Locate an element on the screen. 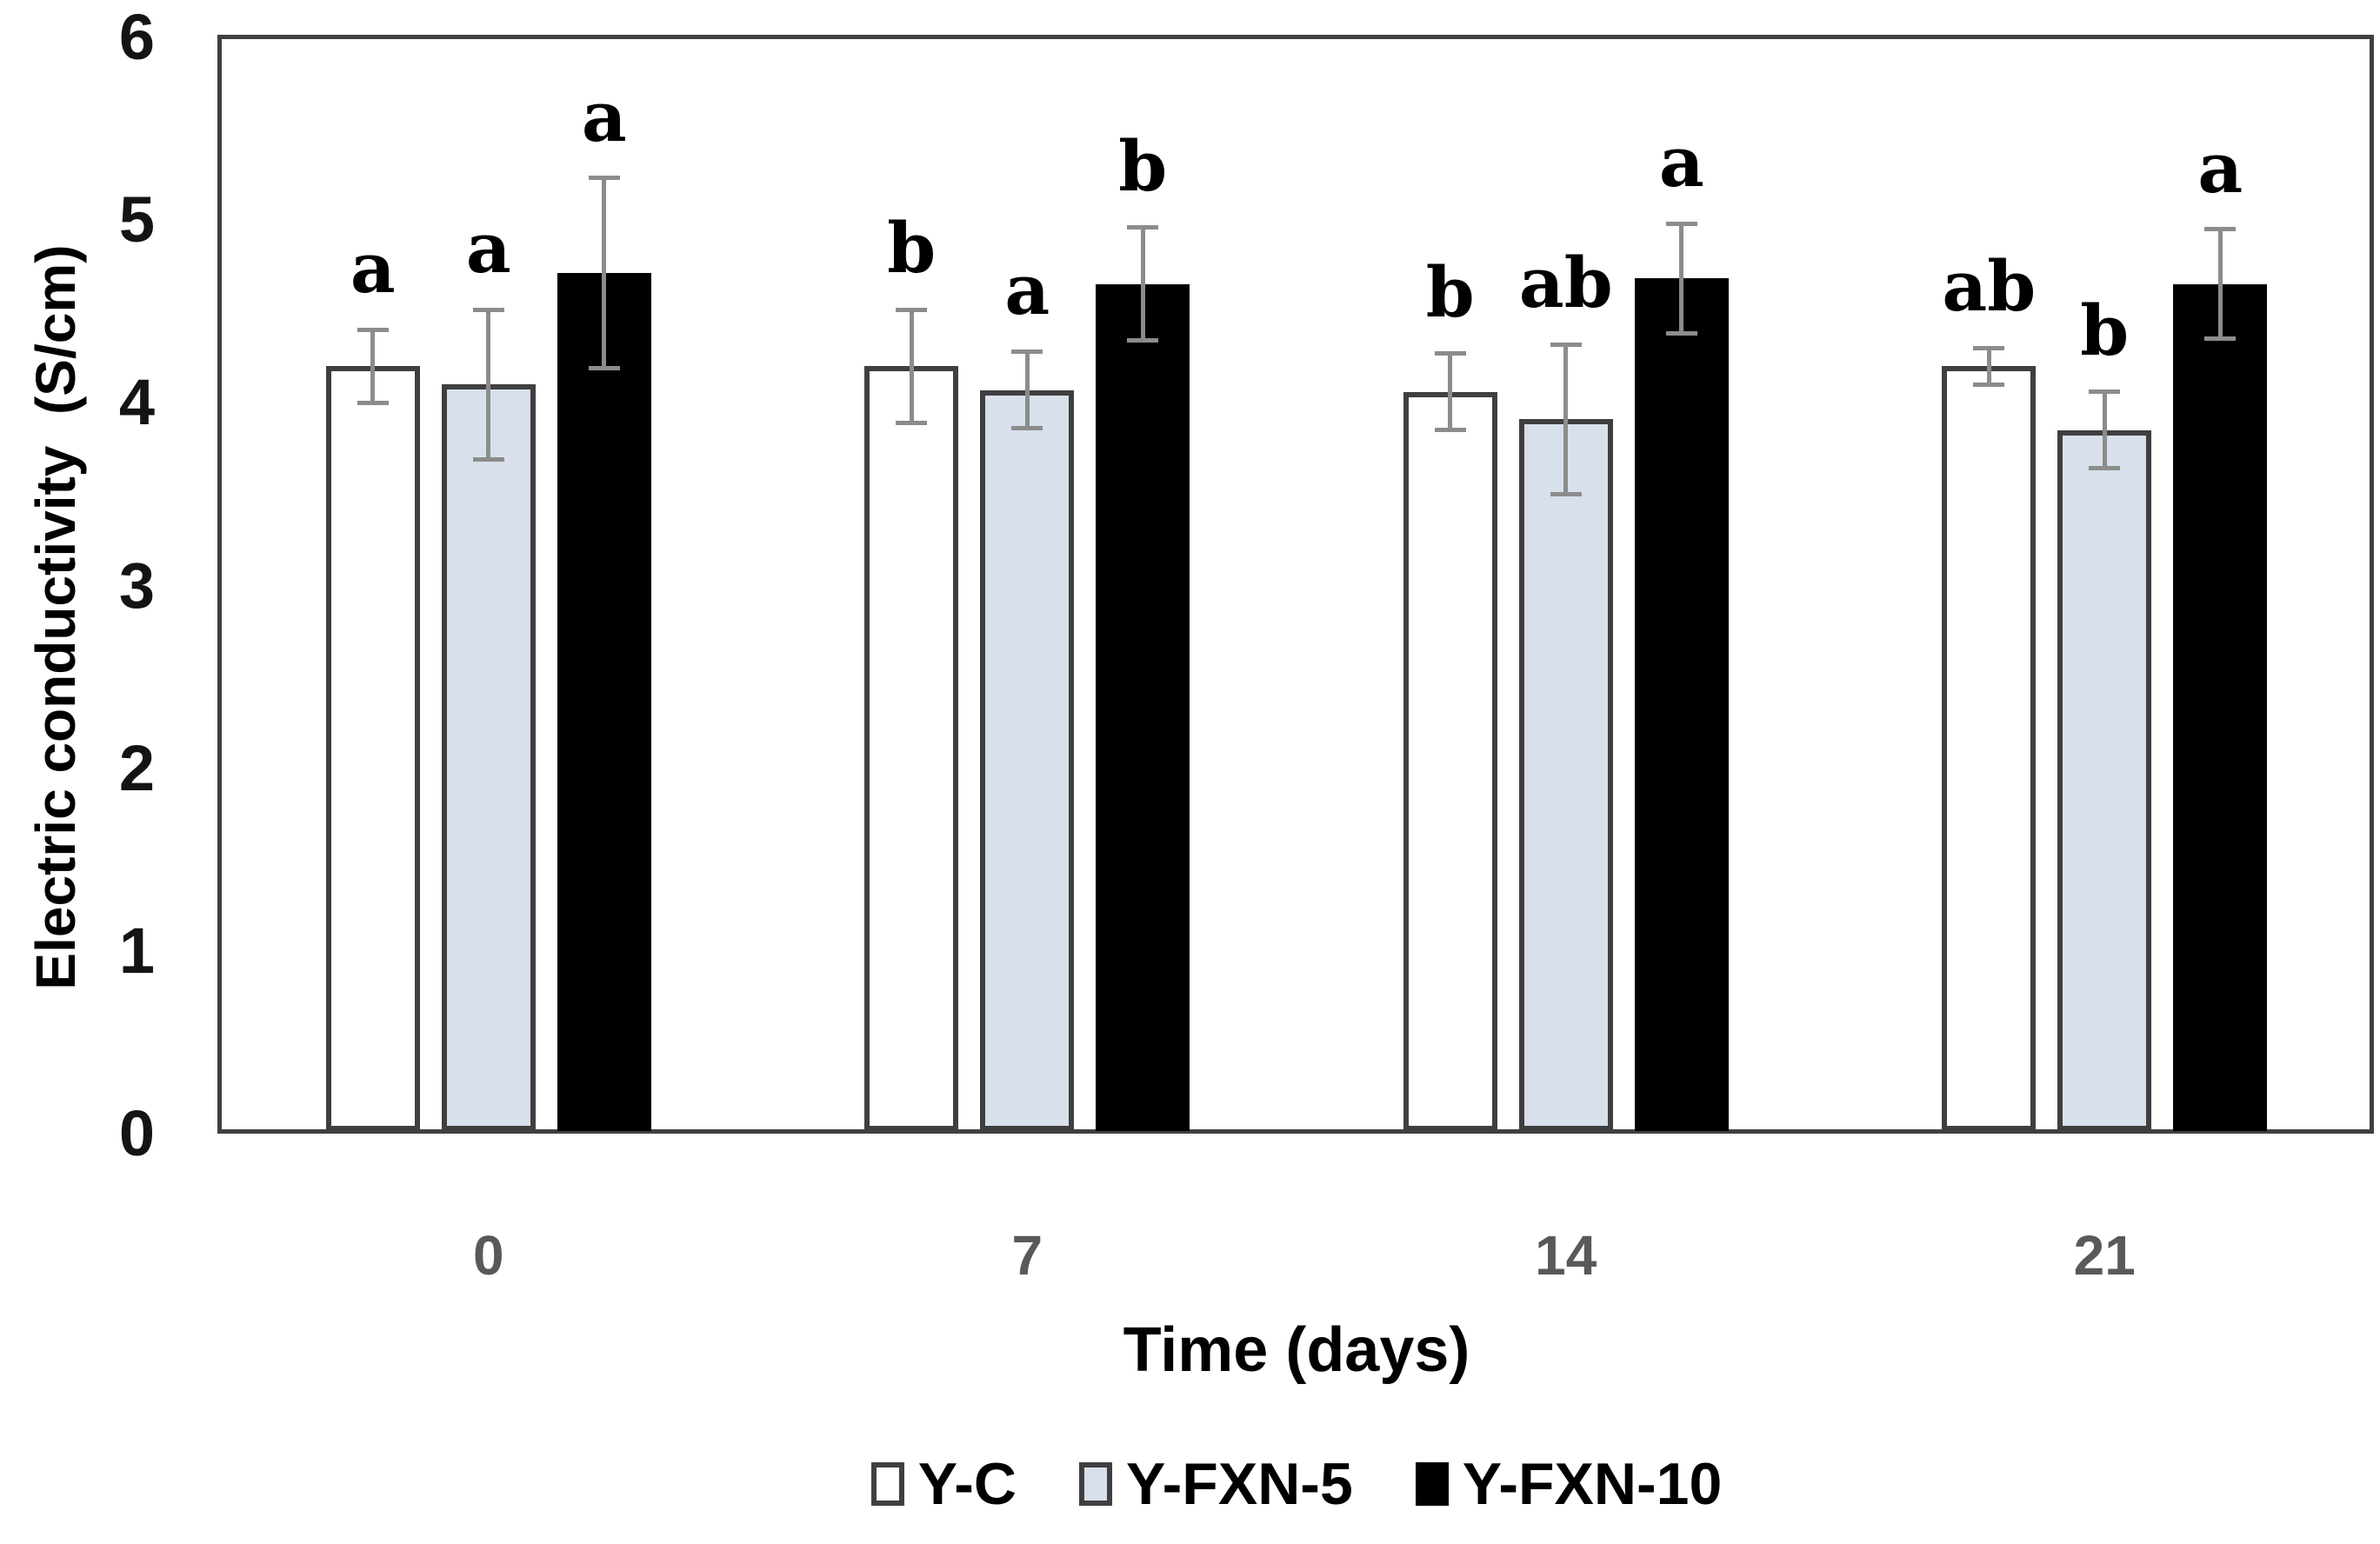  x-tick-label-day21: 21 is located at coordinates (2104, 1255).